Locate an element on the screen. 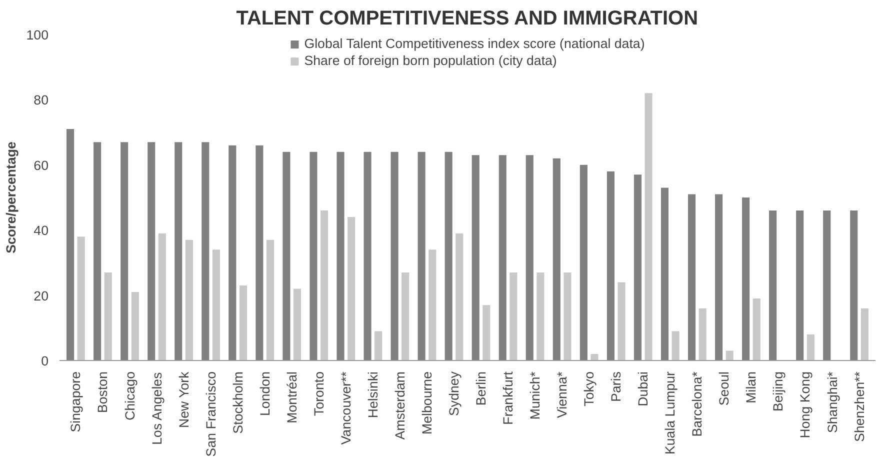  x-tick-label: Milan is located at coordinates (751, 387).